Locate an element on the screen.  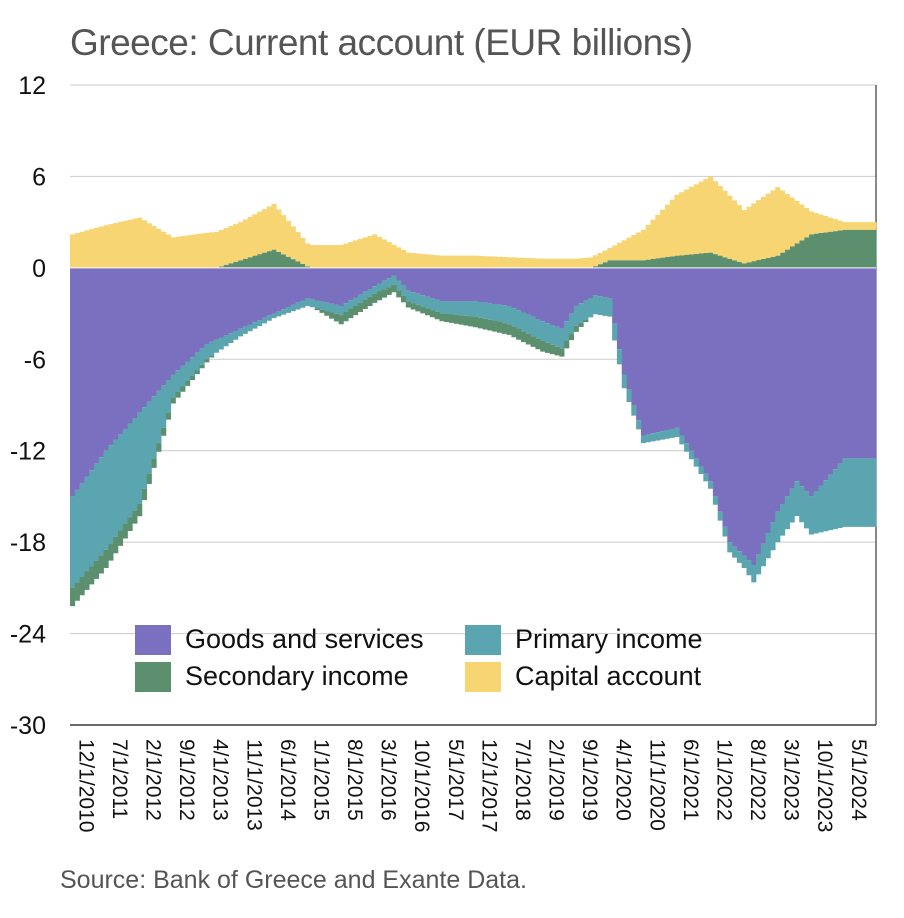
source-note: Source: Bank of Greece and Exante Data. is located at coordinates (293, 880).